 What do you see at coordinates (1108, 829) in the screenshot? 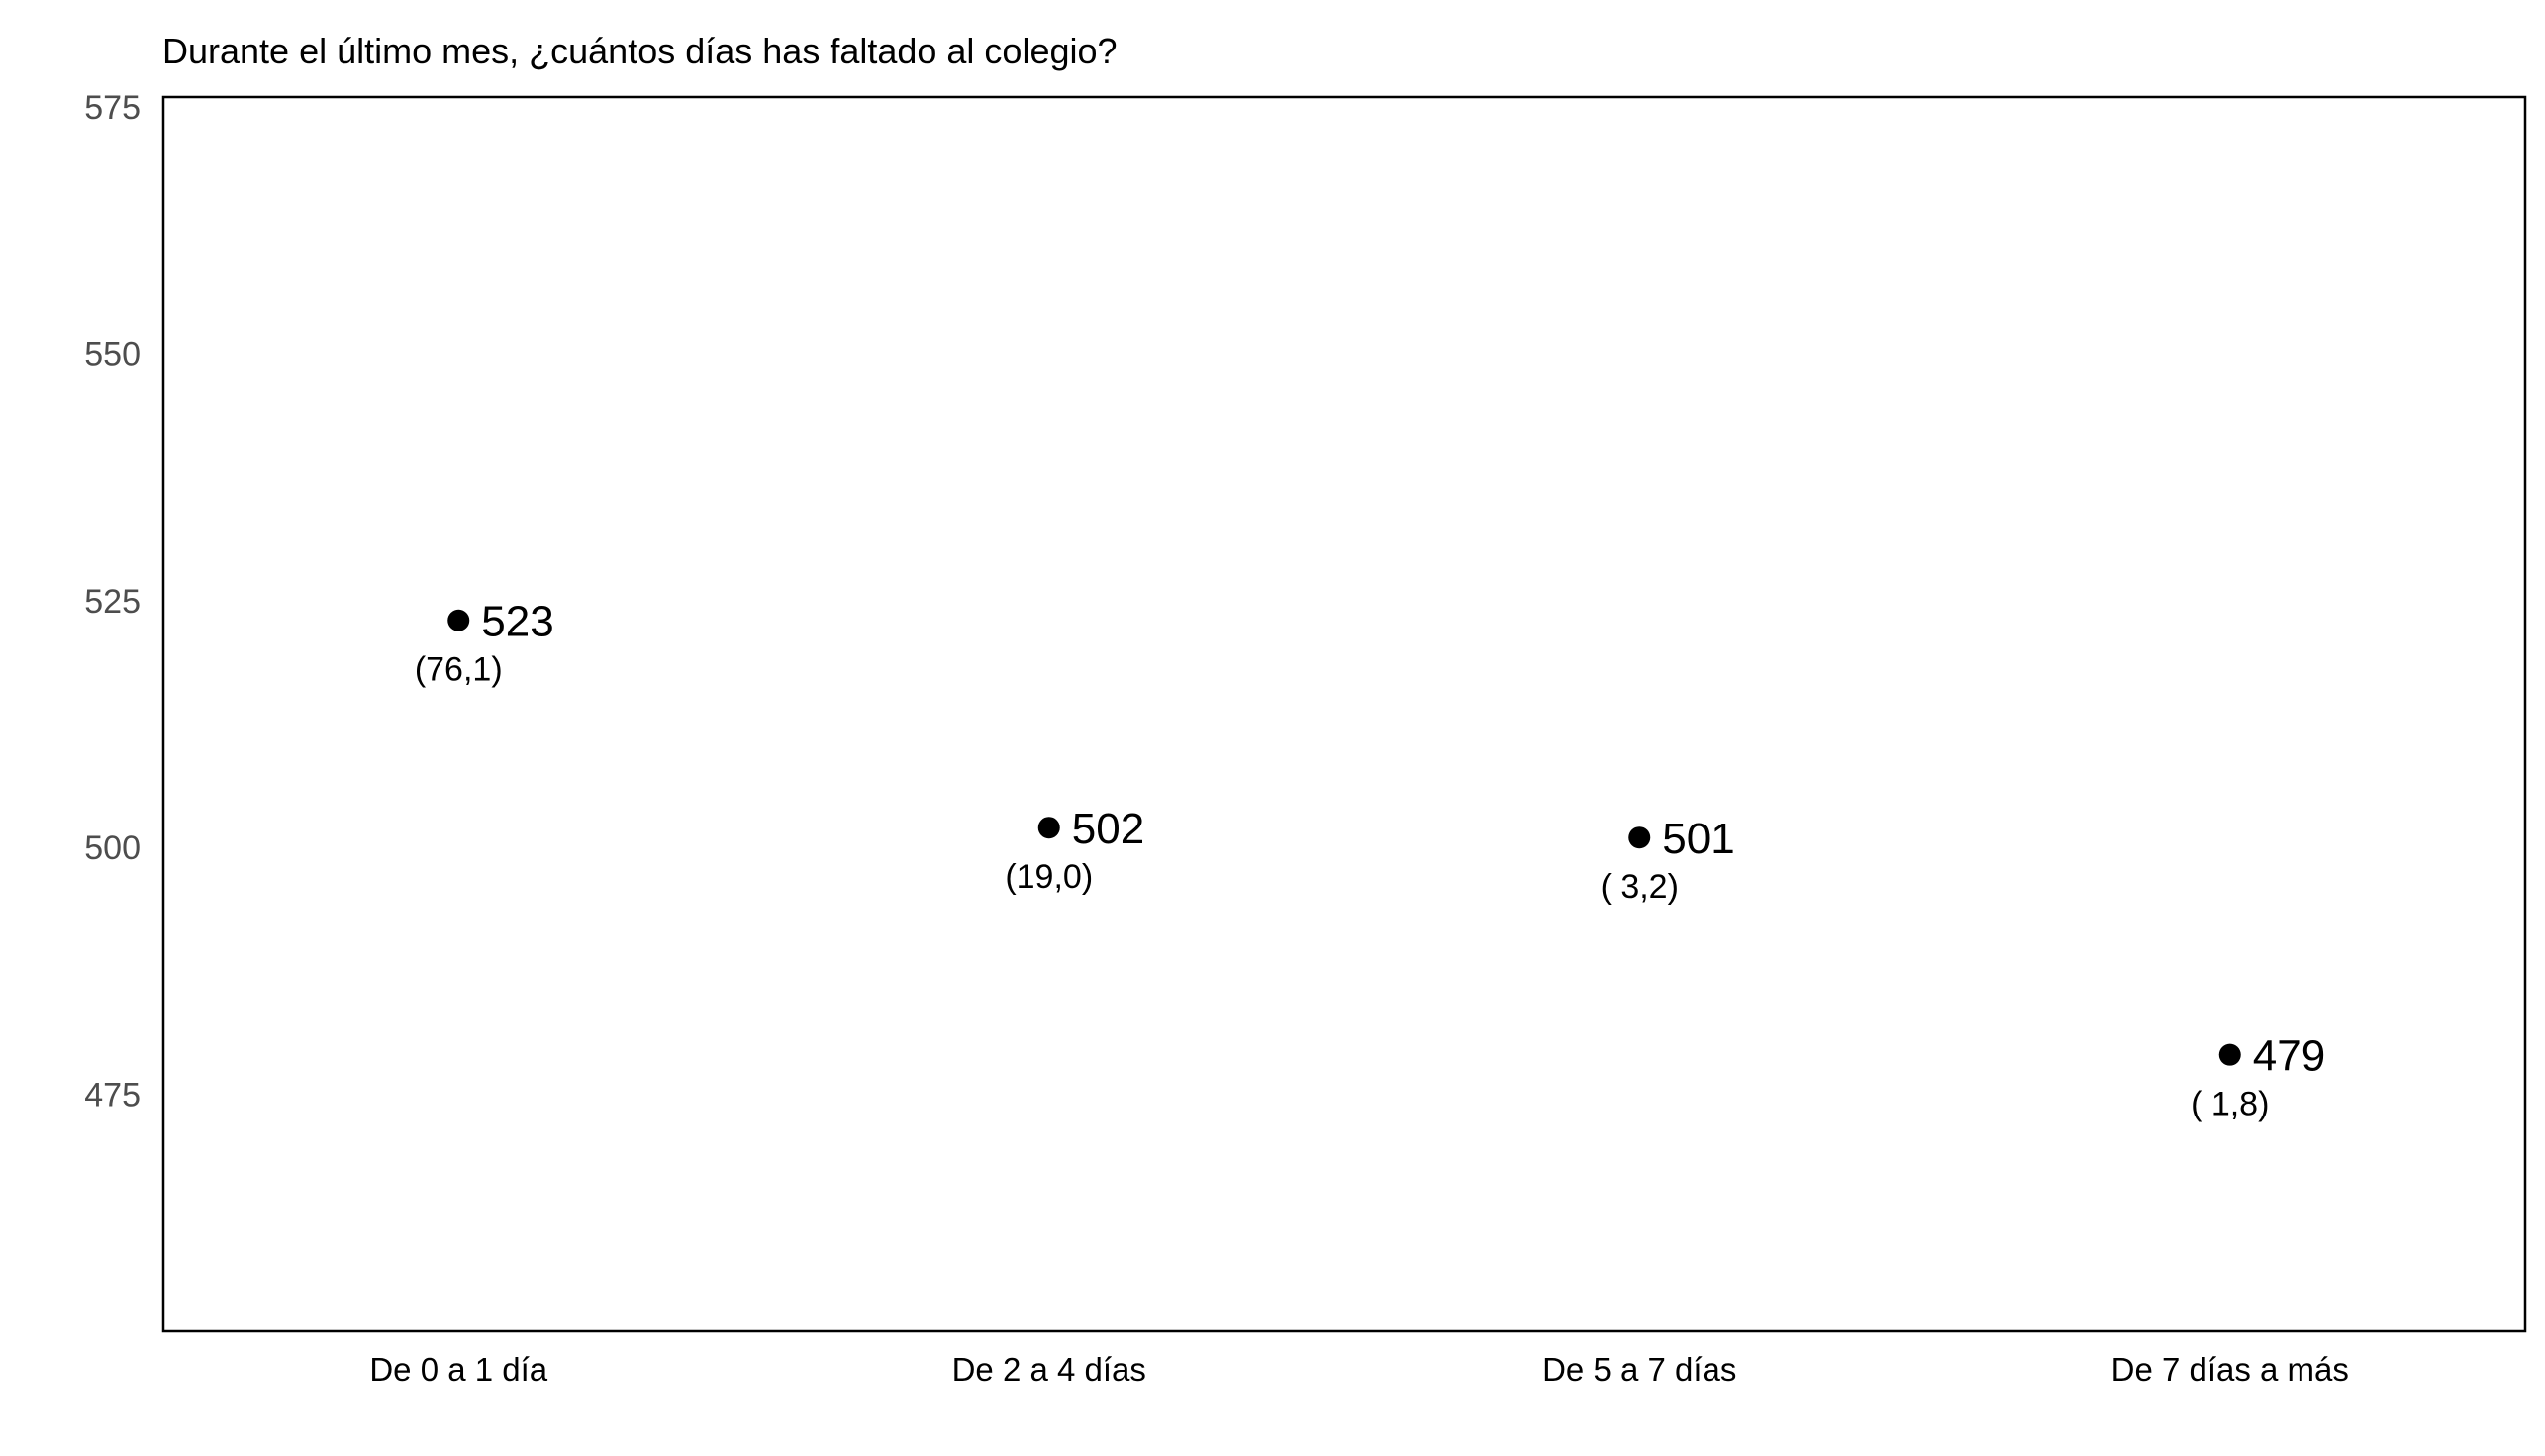
I see `value-label: 502` at bounding box center [1108, 829].